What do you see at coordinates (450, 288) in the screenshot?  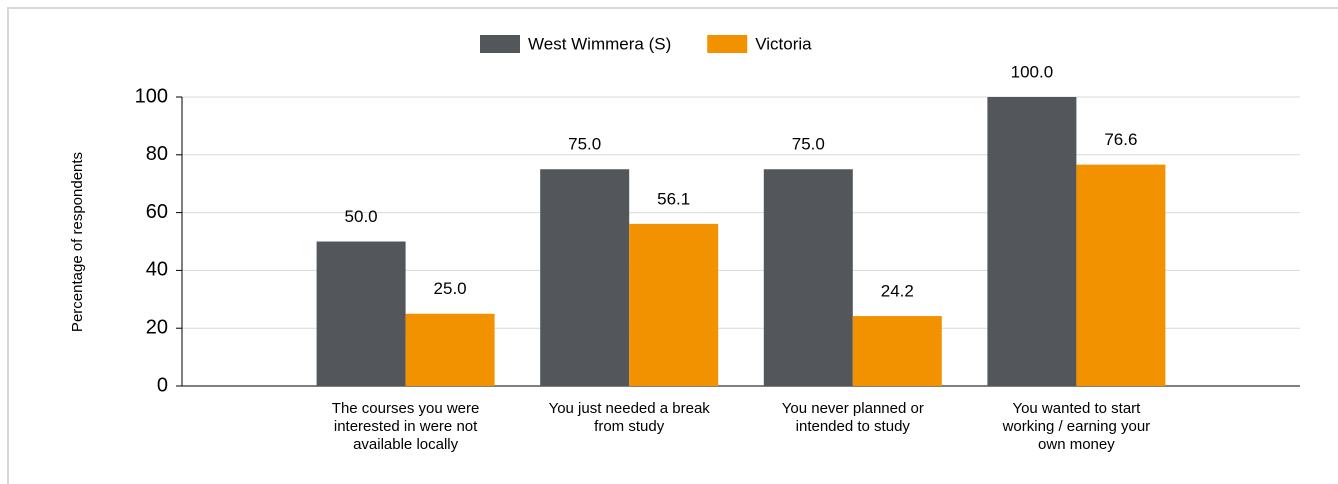 I see `value-label: 25.0` at bounding box center [450, 288].